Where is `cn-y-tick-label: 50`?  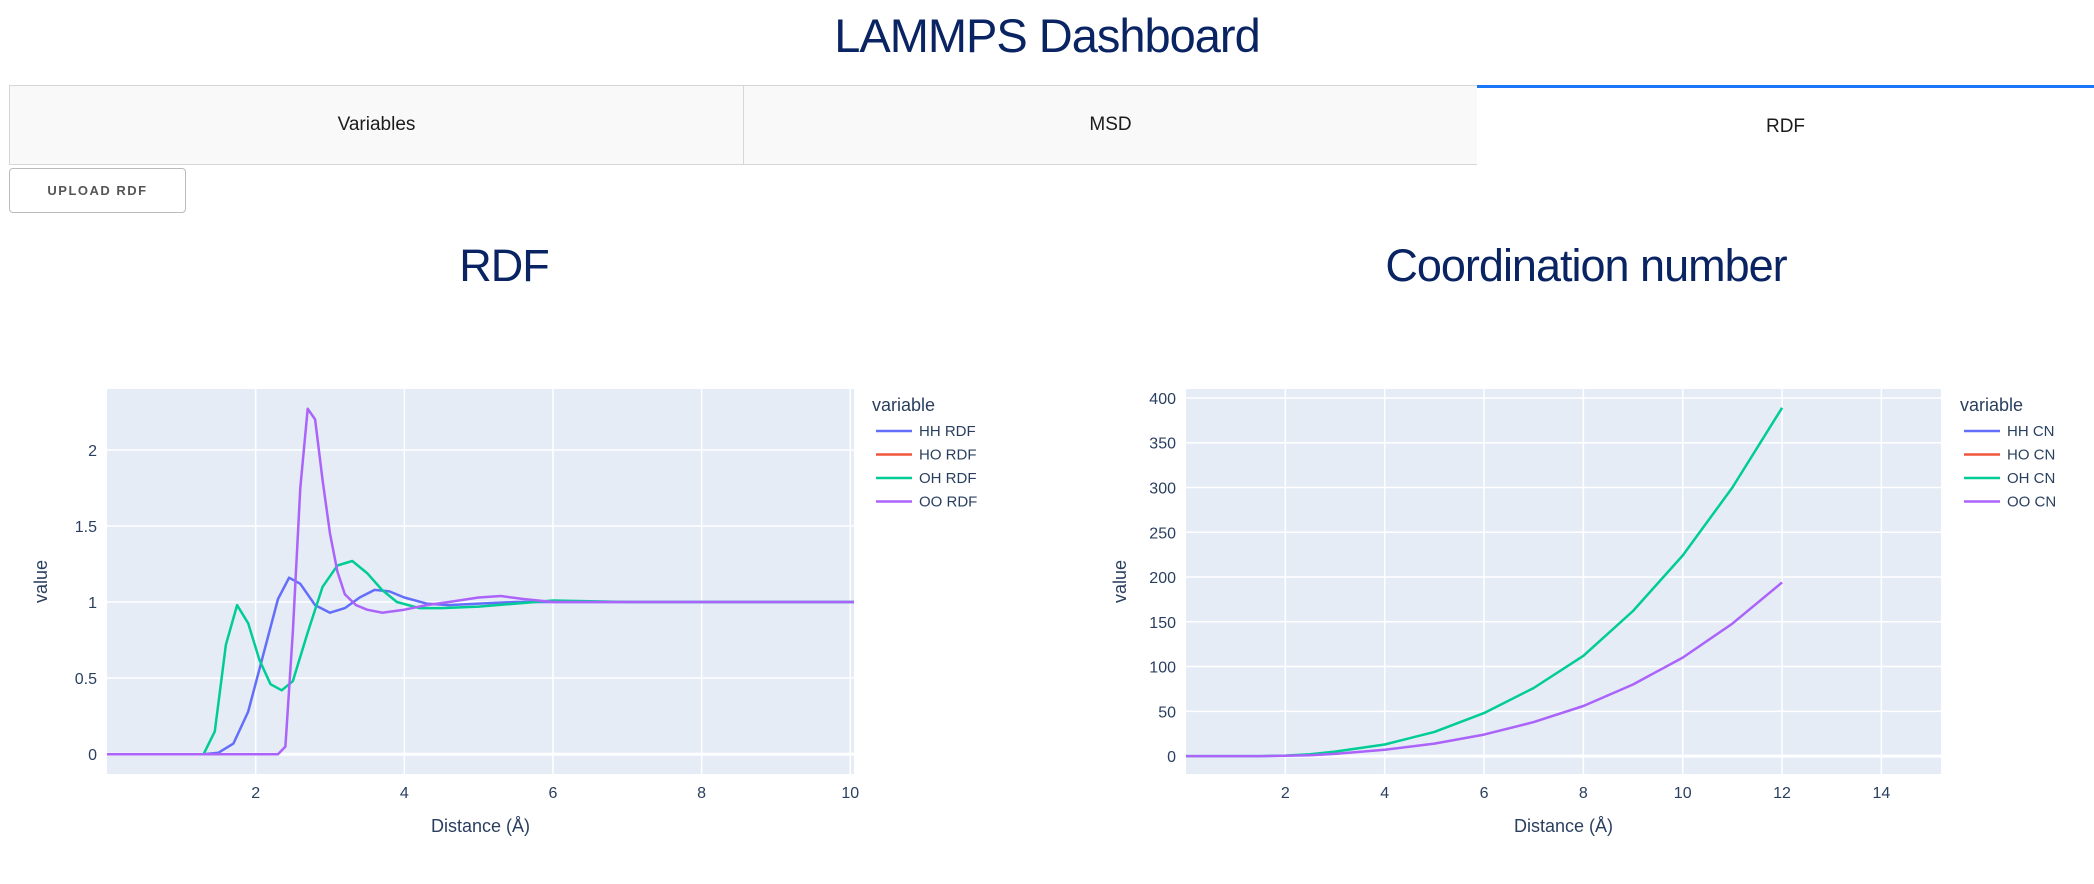 cn-y-tick-label: 50 is located at coordinates (1167, 712).